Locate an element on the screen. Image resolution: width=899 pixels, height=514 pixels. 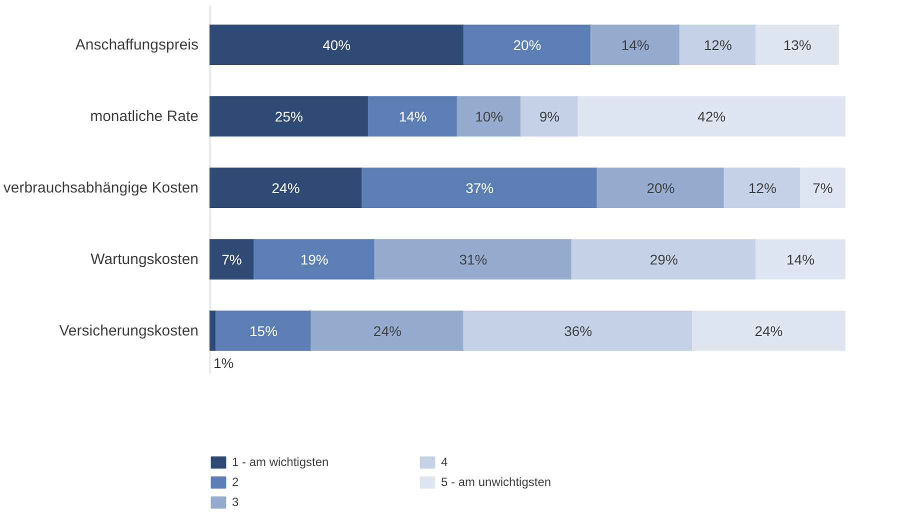
data-label: 25% is located at coordinates (288, 116).